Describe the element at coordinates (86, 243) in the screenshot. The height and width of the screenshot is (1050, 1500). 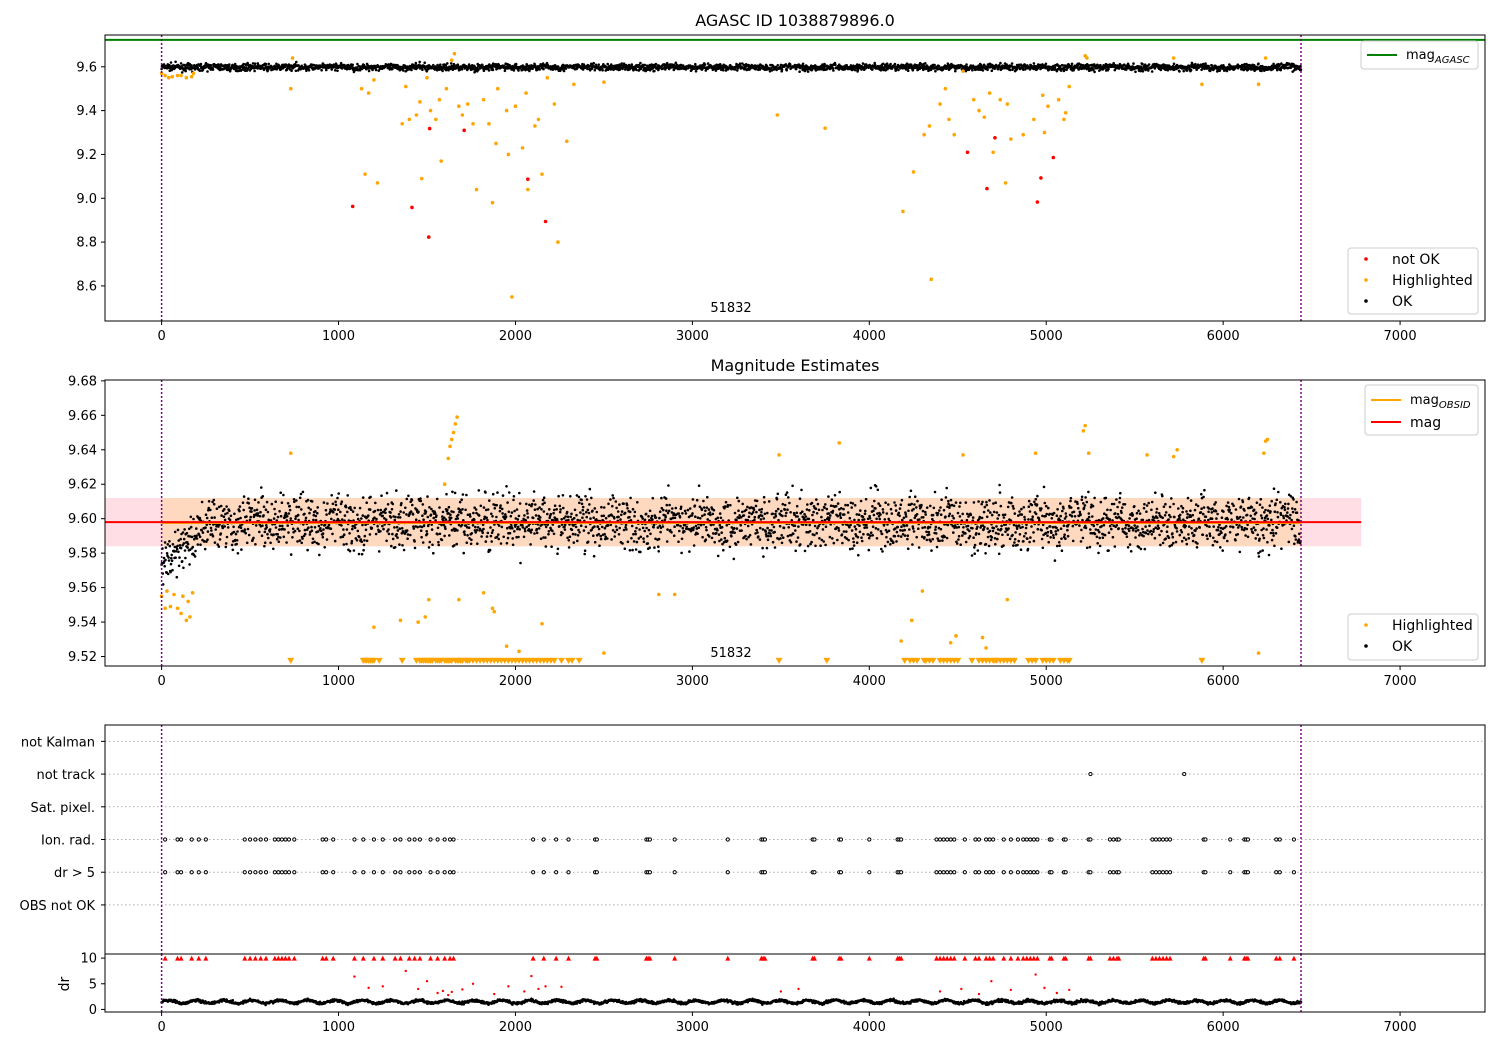
I see `y-tick-label: 8.8` at that location.